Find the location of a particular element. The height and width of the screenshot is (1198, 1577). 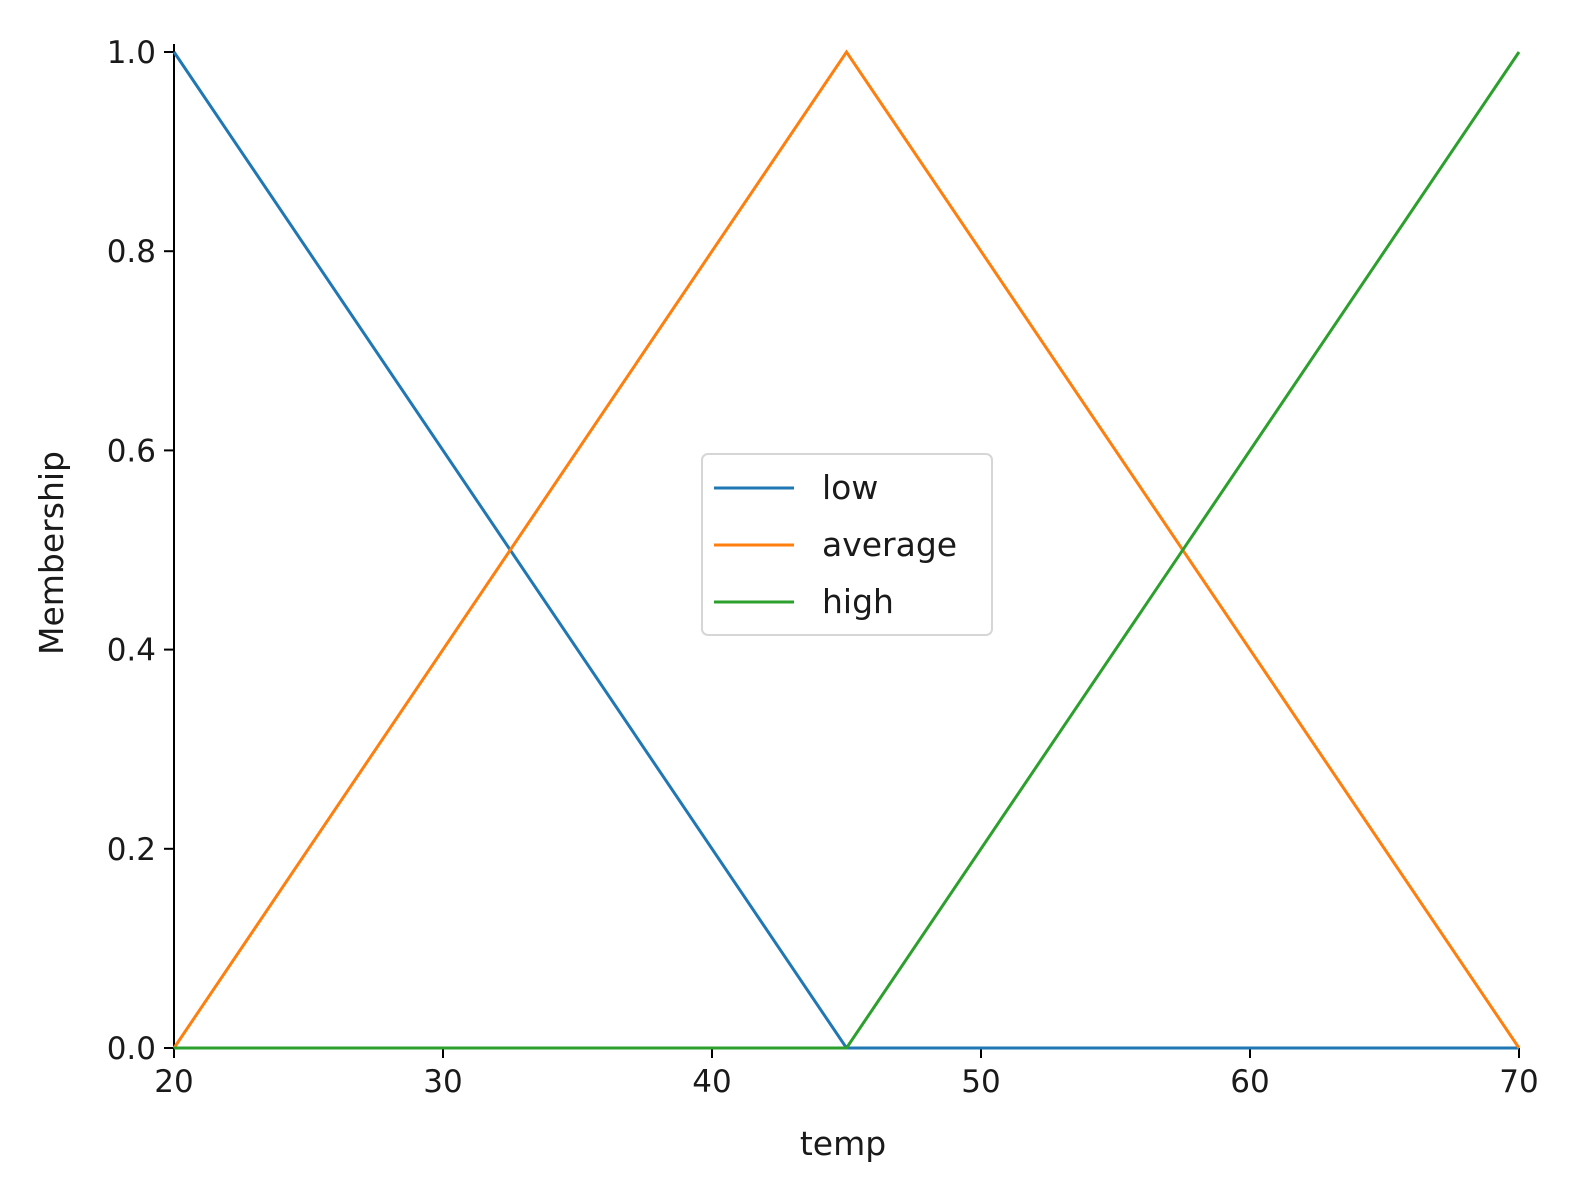

legend-label-low: low is located at coordinates (850, 487).